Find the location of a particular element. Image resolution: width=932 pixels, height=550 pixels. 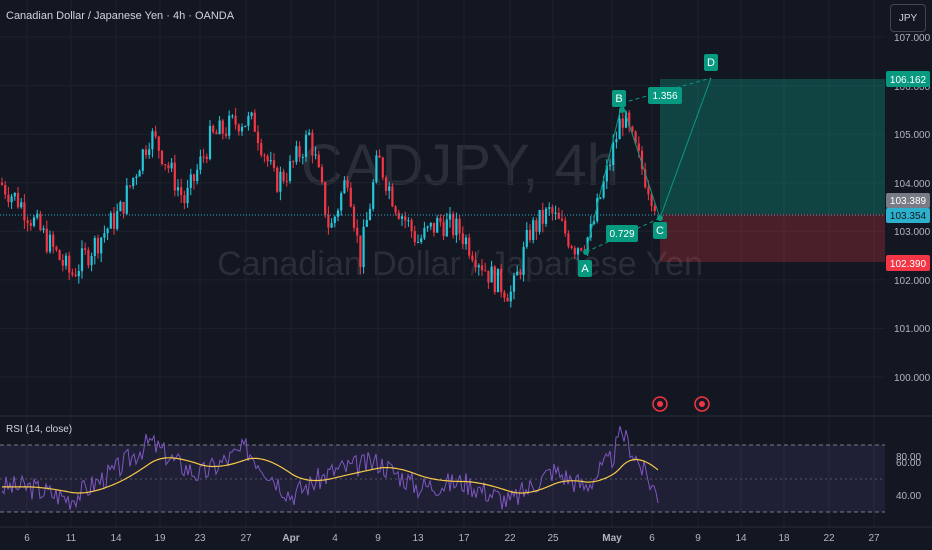

current-price-badge is located at coordinates (908, 215).